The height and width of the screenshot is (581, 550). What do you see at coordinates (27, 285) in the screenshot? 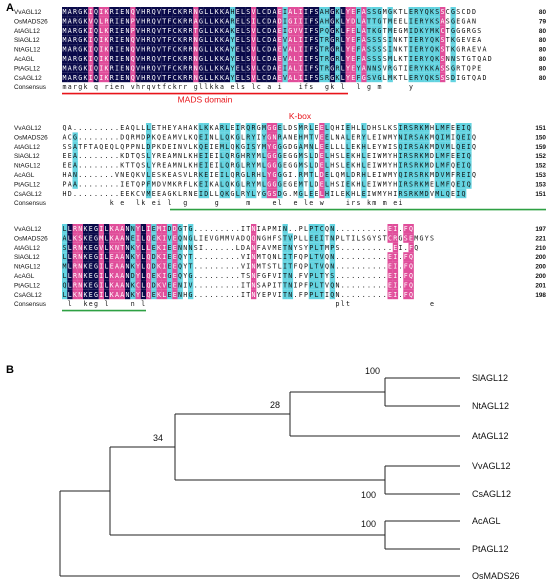
I see `sequence-name: PtAGL12` at bounding box center [27, 285].